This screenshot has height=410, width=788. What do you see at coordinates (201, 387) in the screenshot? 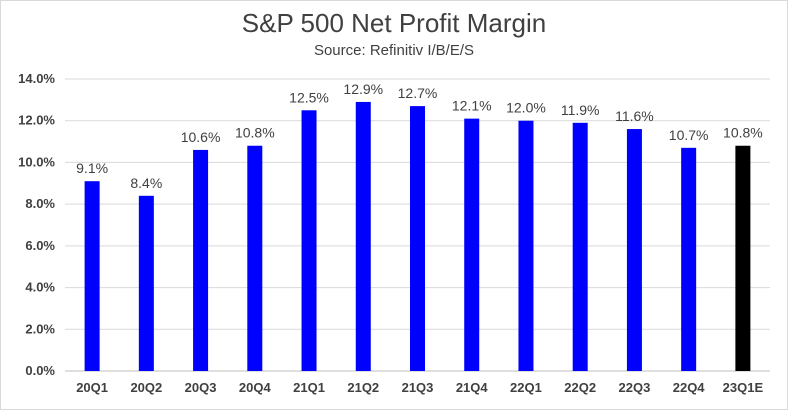
I see `x-tick-label: 20Q3` at bounding box center [201, 387].